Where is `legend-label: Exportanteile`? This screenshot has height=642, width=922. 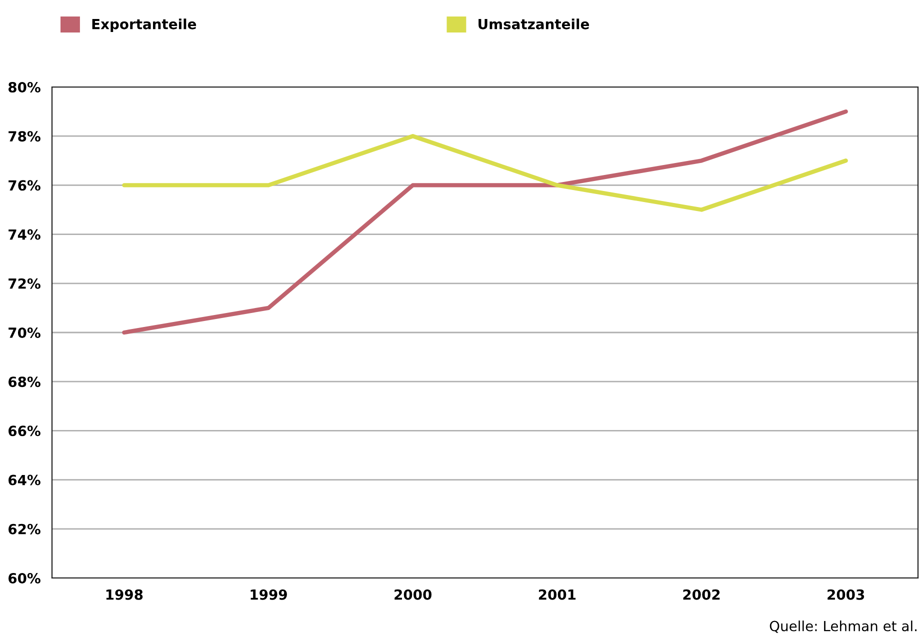 legend-label: Exportanteile is located at coordinates (144, 25).